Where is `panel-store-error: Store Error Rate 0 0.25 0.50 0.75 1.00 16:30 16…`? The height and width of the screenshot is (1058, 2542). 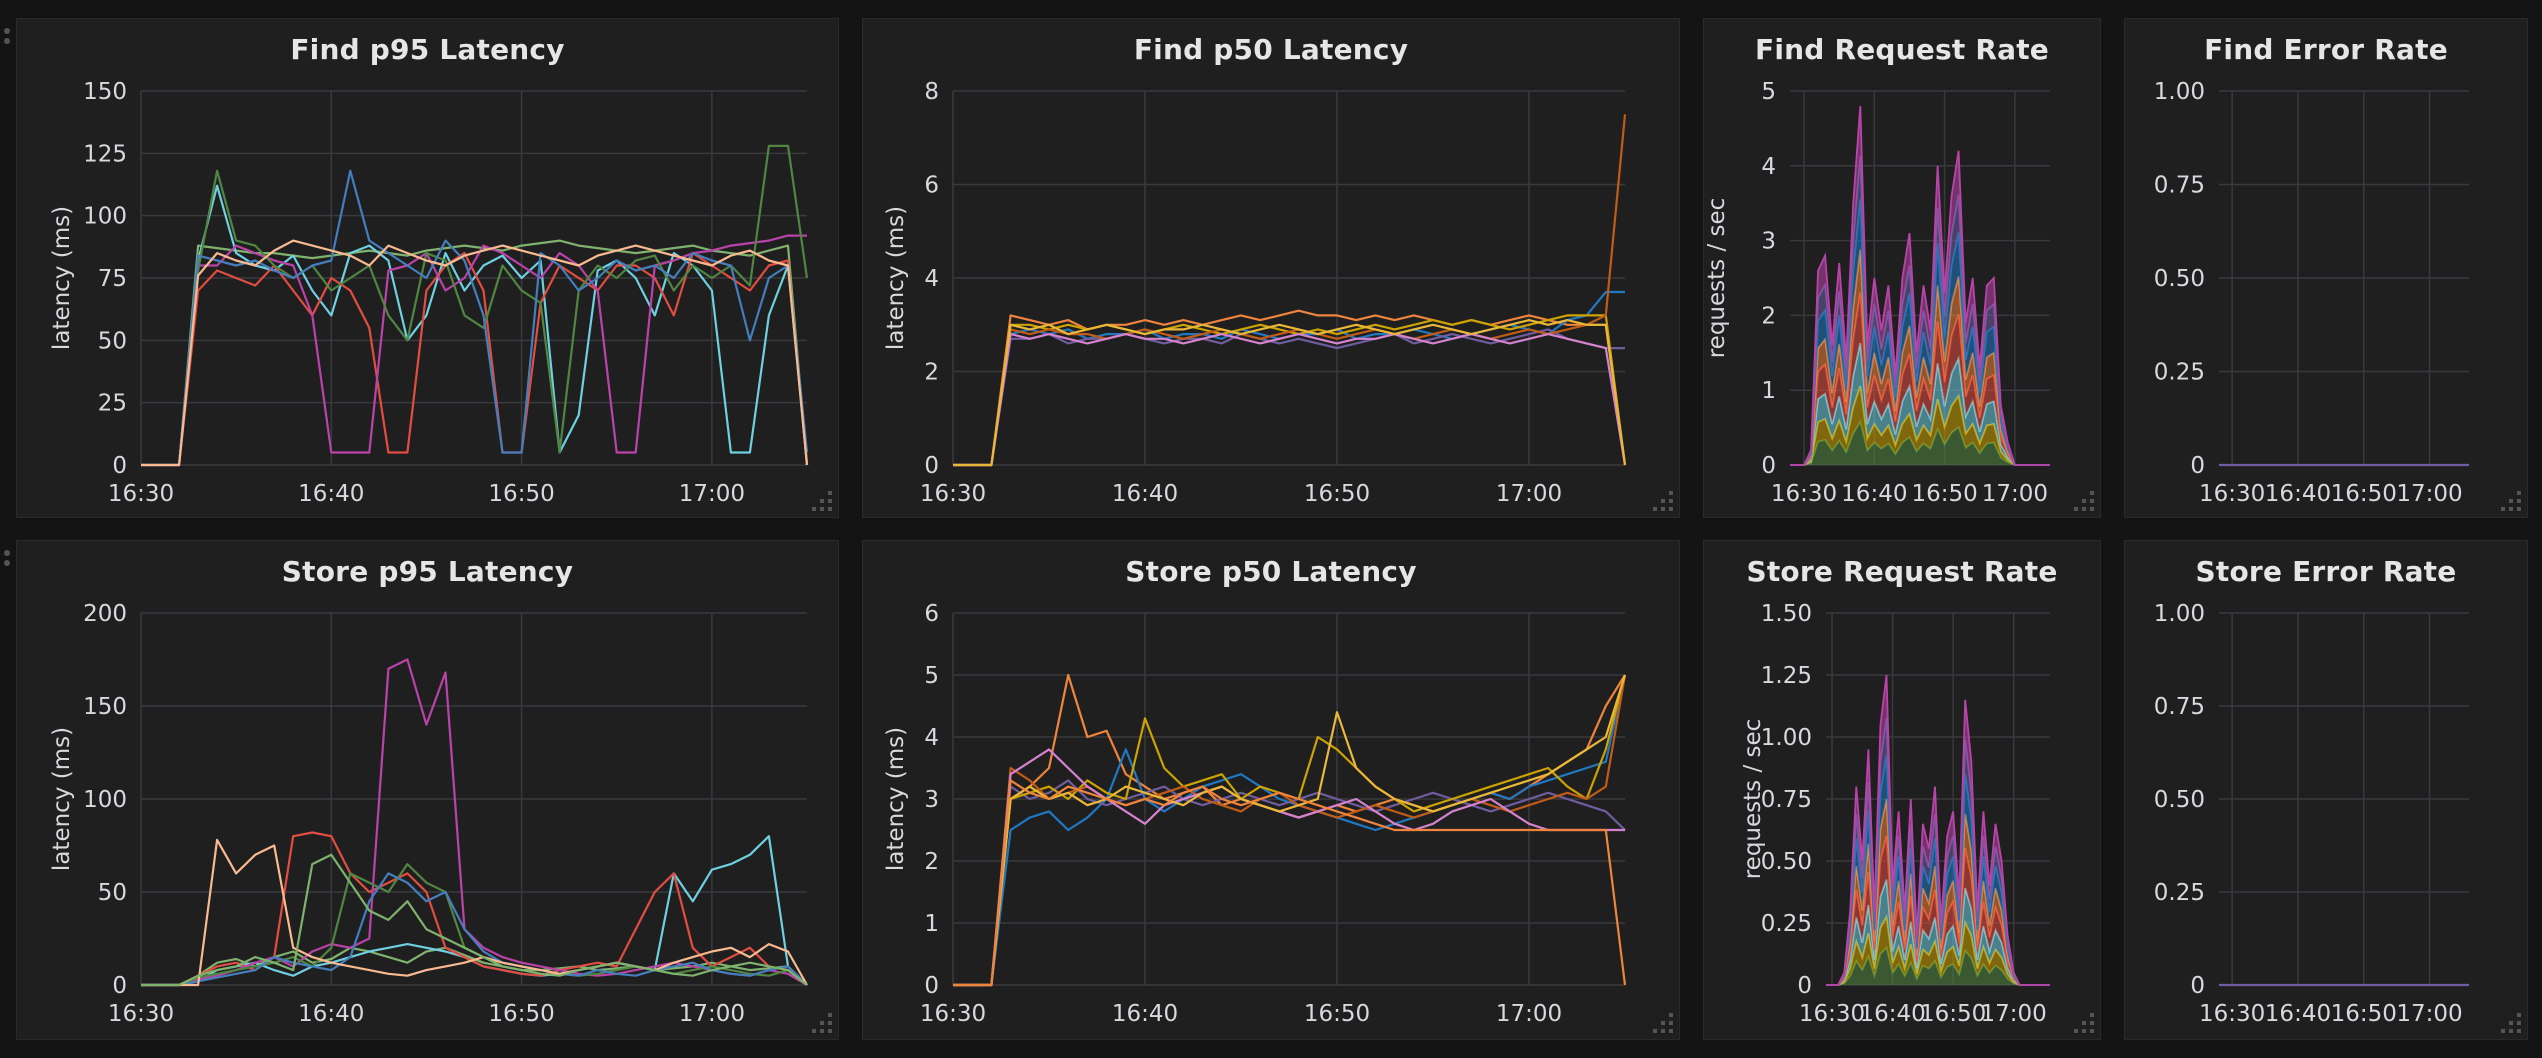
panel-store-error: Store Error Rate 0 0.25 0.50 0.75 1.00 16:30 16… is located at coordinates (2326, 790).